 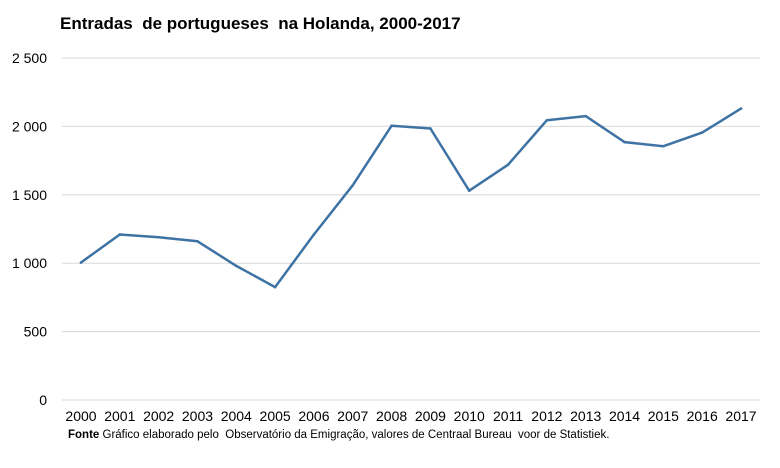 I want to click on x-tick-label: 2009, so click(x=430, y=416).